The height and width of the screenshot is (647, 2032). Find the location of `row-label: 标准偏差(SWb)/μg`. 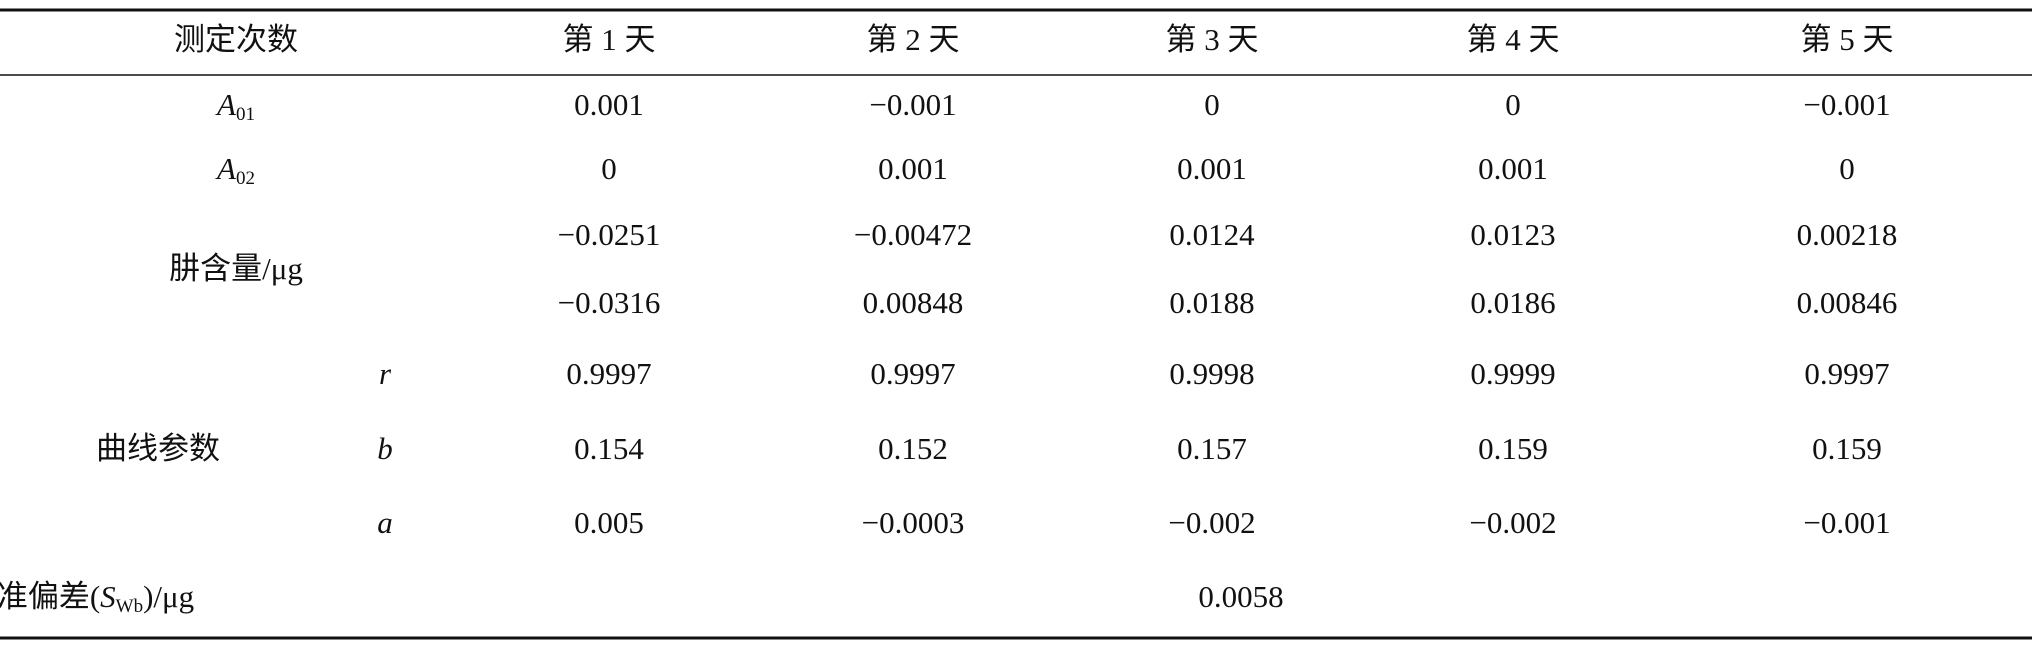

row-label: 标准偏差(SWb)/μg is located at coordinates (97, 598).